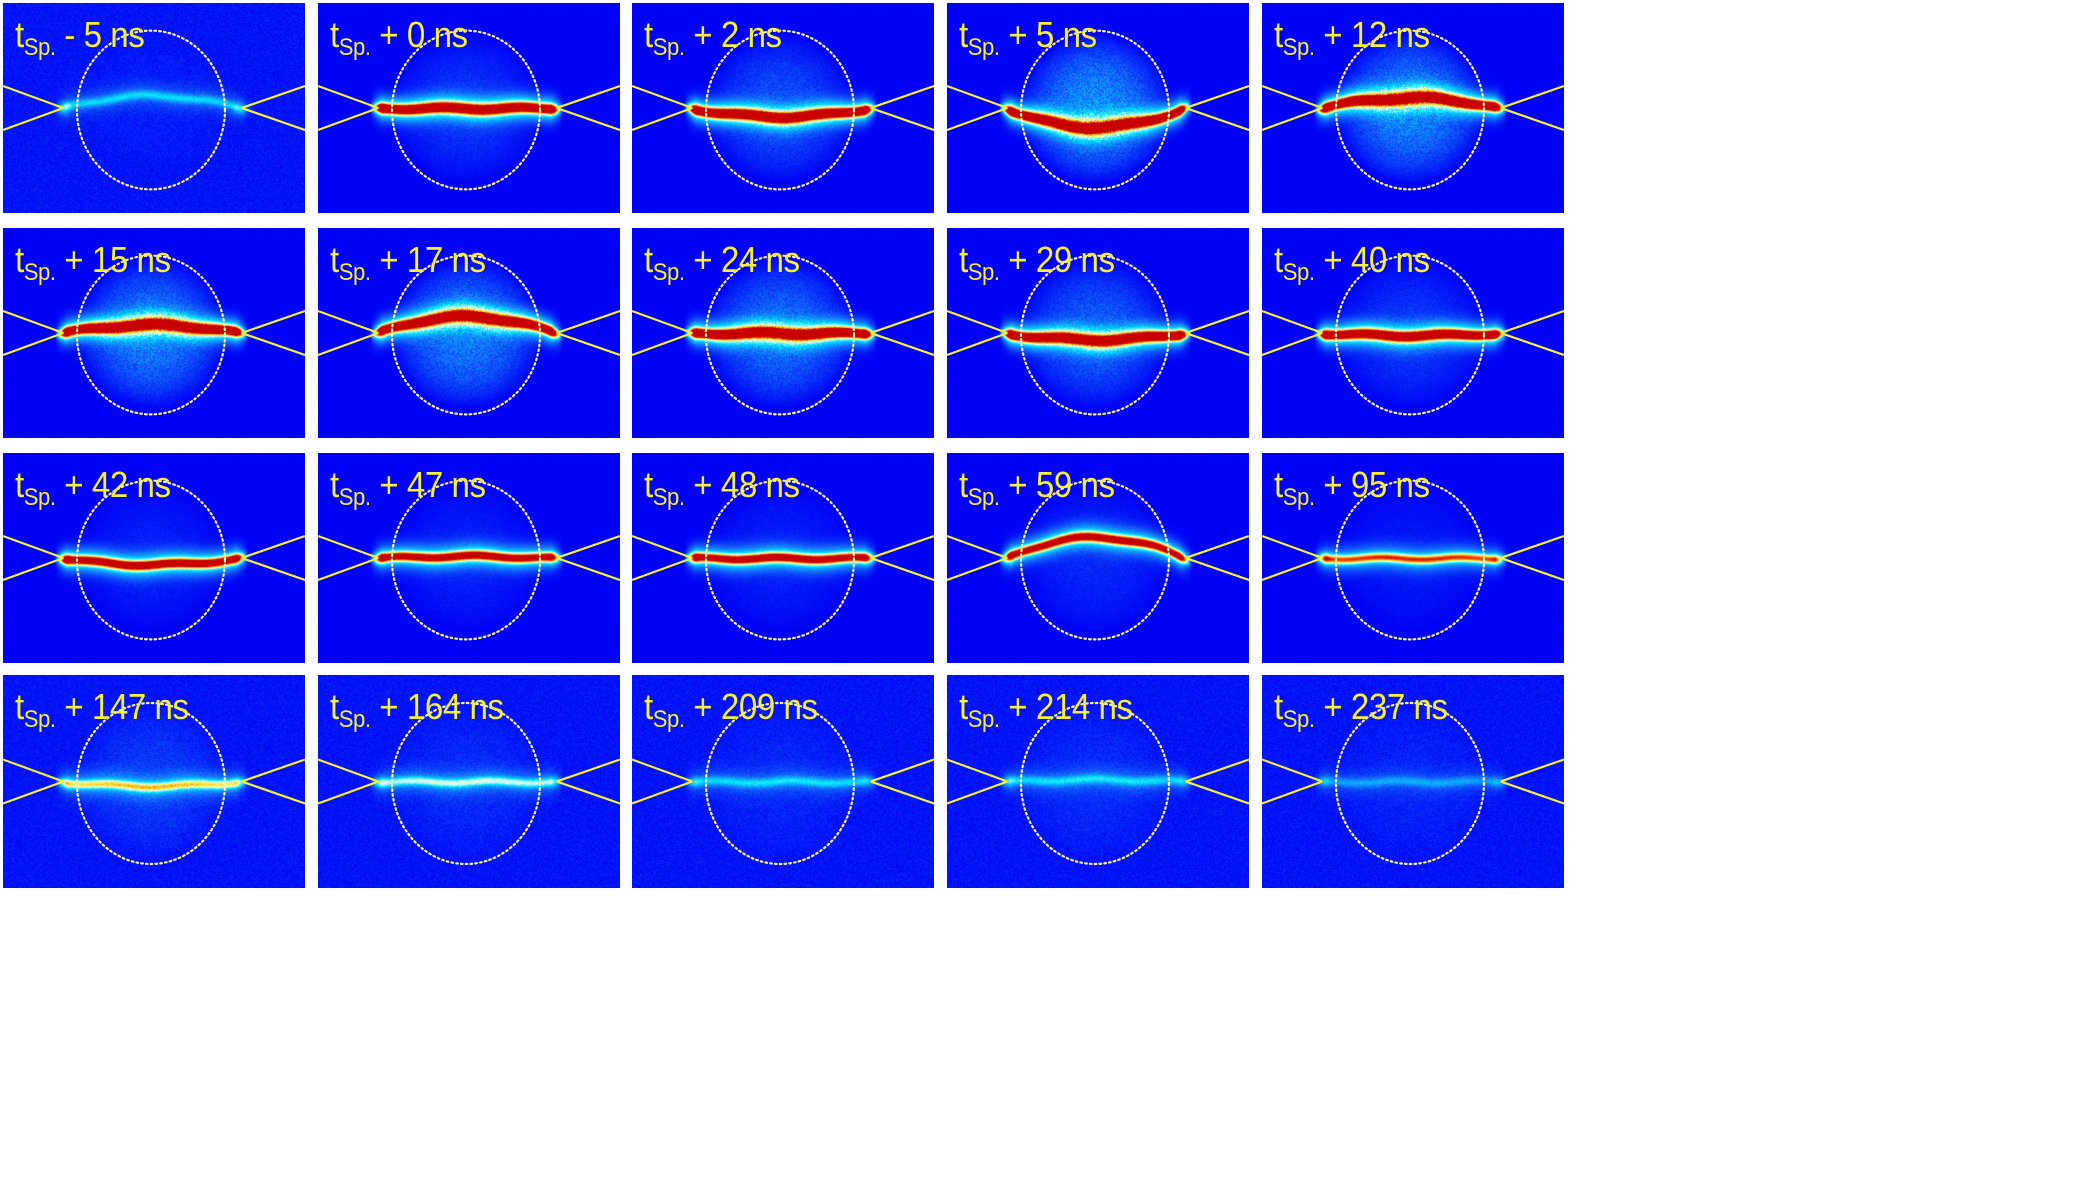 This screenshot has height=1193, width=2100. Describe the element at coordinates (737, 34) in the screenshot. I see `time-offset: + 2 ns` at that location.